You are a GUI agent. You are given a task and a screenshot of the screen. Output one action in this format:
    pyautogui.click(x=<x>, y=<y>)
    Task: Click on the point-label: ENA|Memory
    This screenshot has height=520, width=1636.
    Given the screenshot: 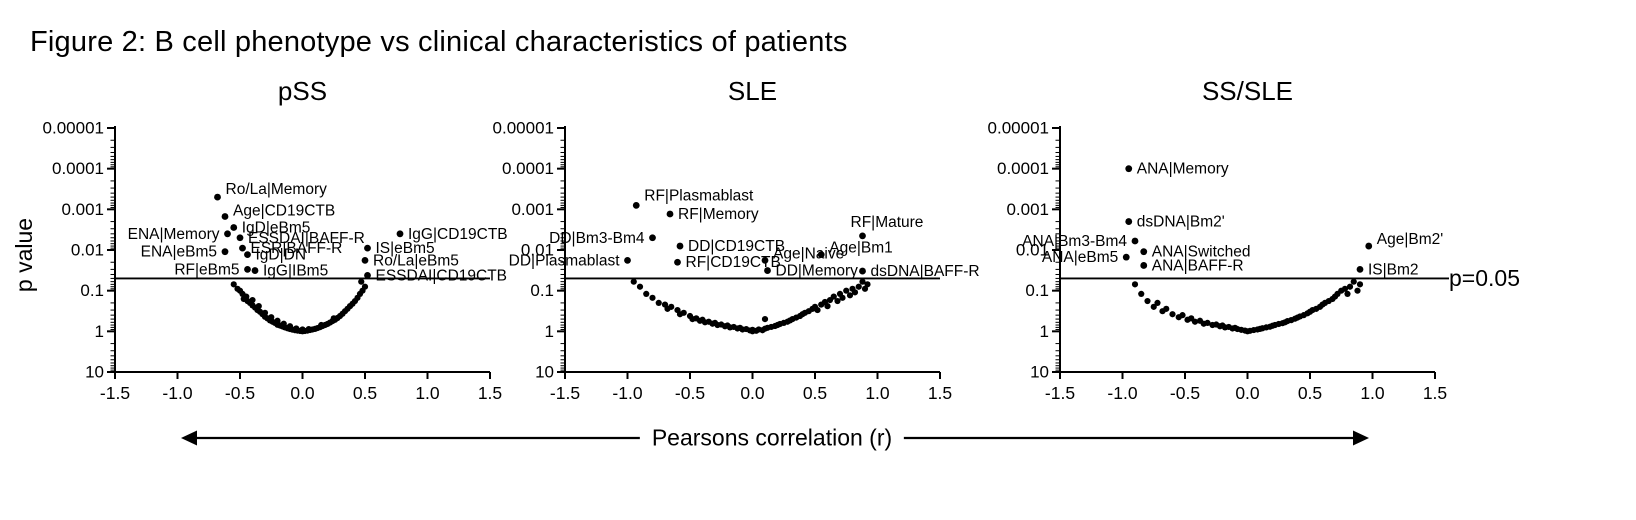 What is the action you would take?
    pyautogui.click(x=174, y=234)
    